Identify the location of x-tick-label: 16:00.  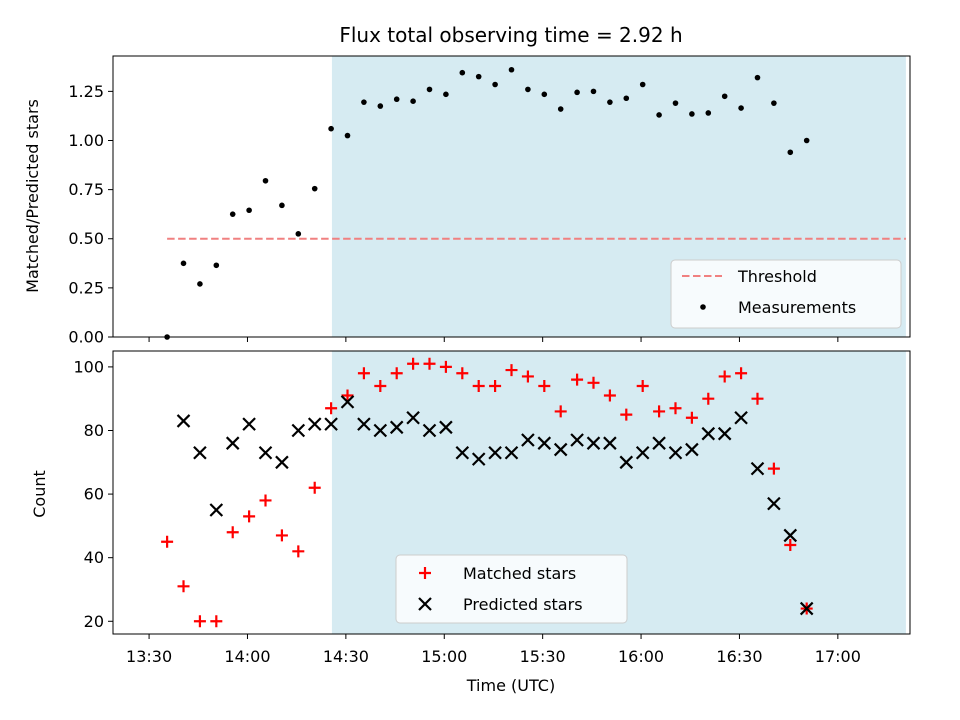
(641, 656).